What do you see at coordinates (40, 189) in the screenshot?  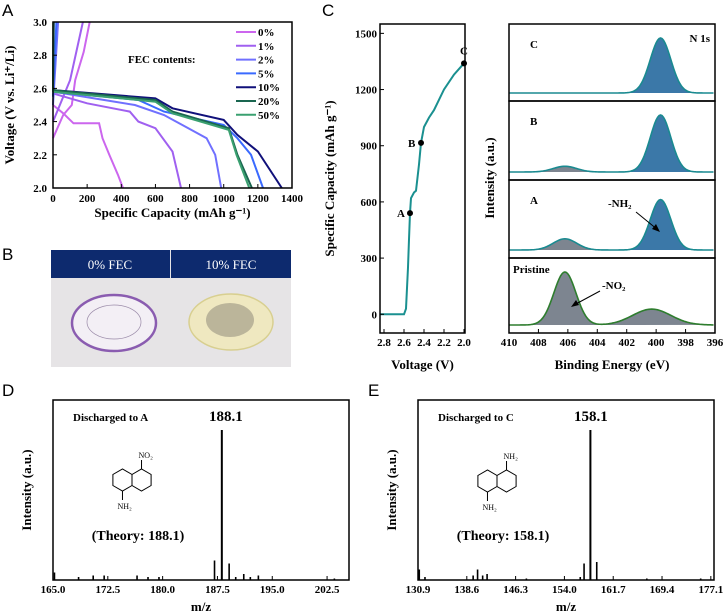 I see `chart-a-y-tick-label: 2.0` at bounding box center [40, 189].